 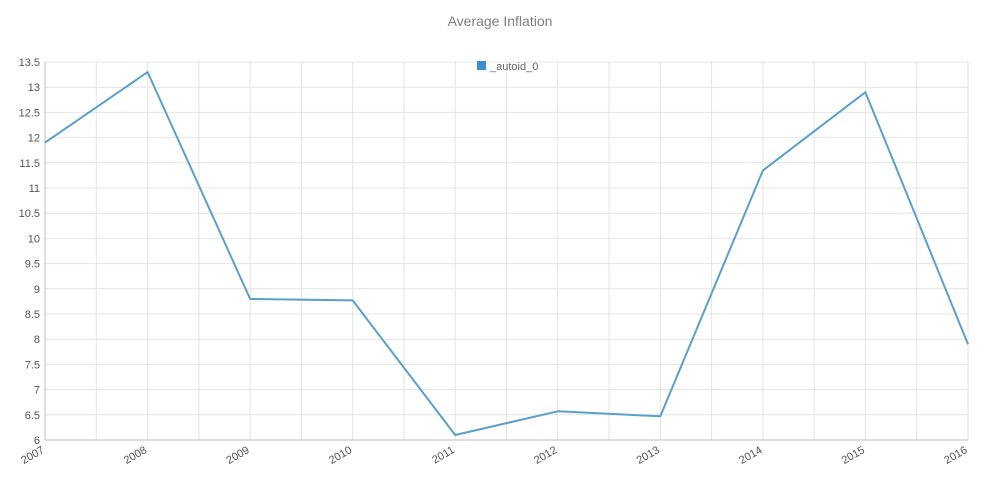 What do you see at coordinates (494, 455) in the screenshot?
I see `x-axis-ticks: 2007 2008 2009 2010 2011 2012 2013 2014 2015 2016` at bounding box center [494, 455].